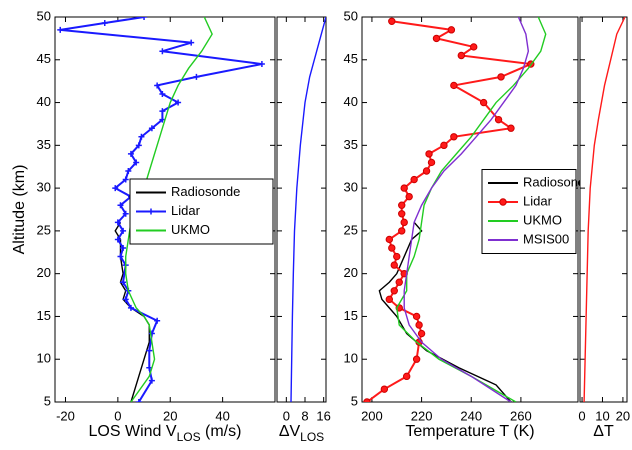  What do you see at coordinates (469, 431) in the screenshot?
I see `x-label-main: Temperature T (K)` at bounding box center [469, 431].